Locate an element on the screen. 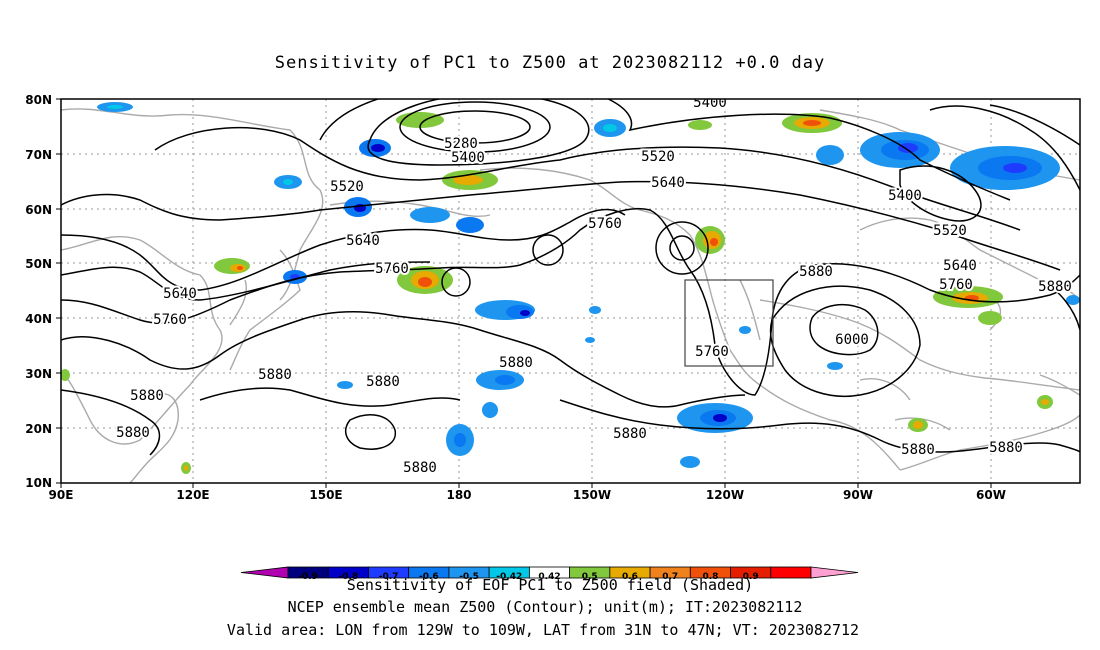  lat-label: 40N is located at coordinates (38, 319).